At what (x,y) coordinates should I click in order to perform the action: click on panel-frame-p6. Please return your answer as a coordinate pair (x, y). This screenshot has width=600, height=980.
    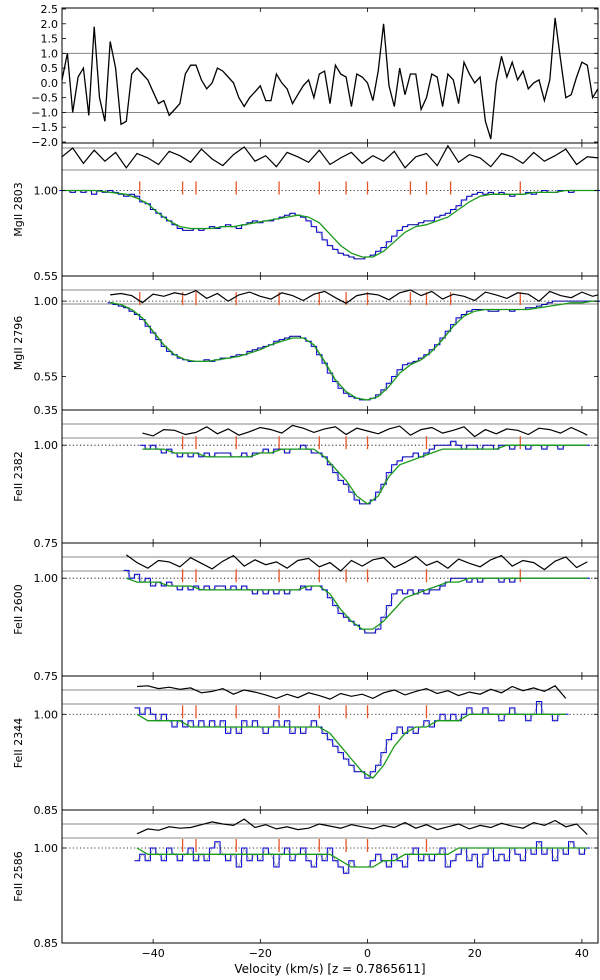
    Looking at the image, I should click on (330, 876).